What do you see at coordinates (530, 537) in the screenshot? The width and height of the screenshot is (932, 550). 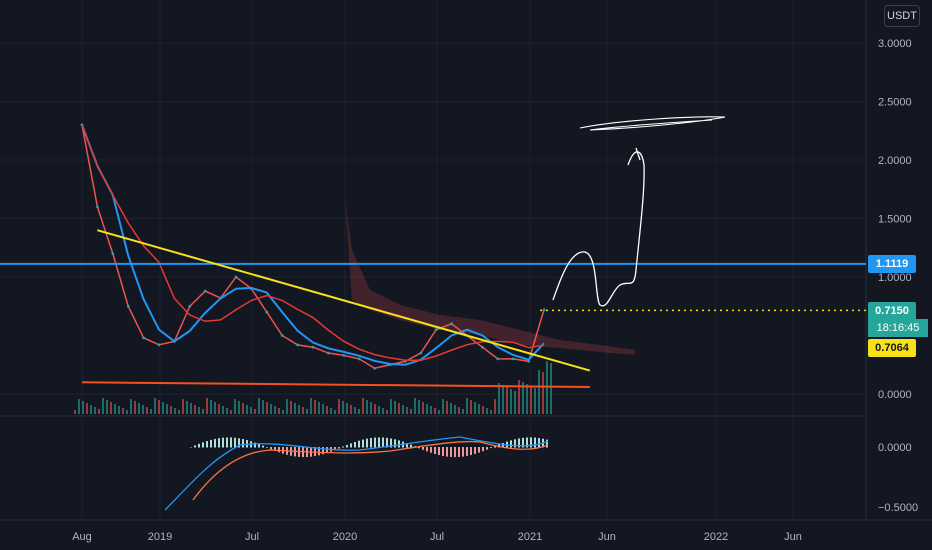 I see `time-tick-label: 2021` at bounding box center [530, 537].